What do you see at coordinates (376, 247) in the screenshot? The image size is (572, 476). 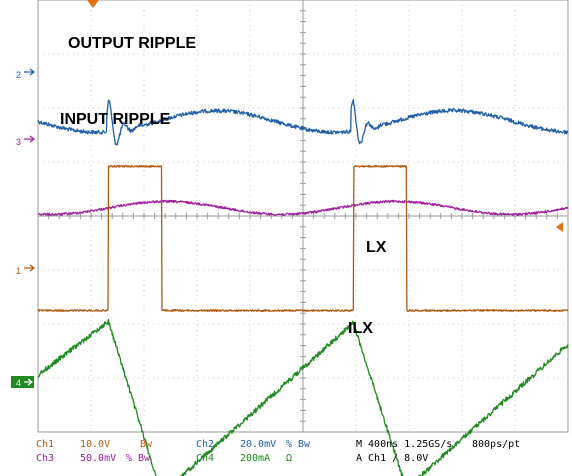 I see `lx-label: LX` at bounding box center [376, 247].